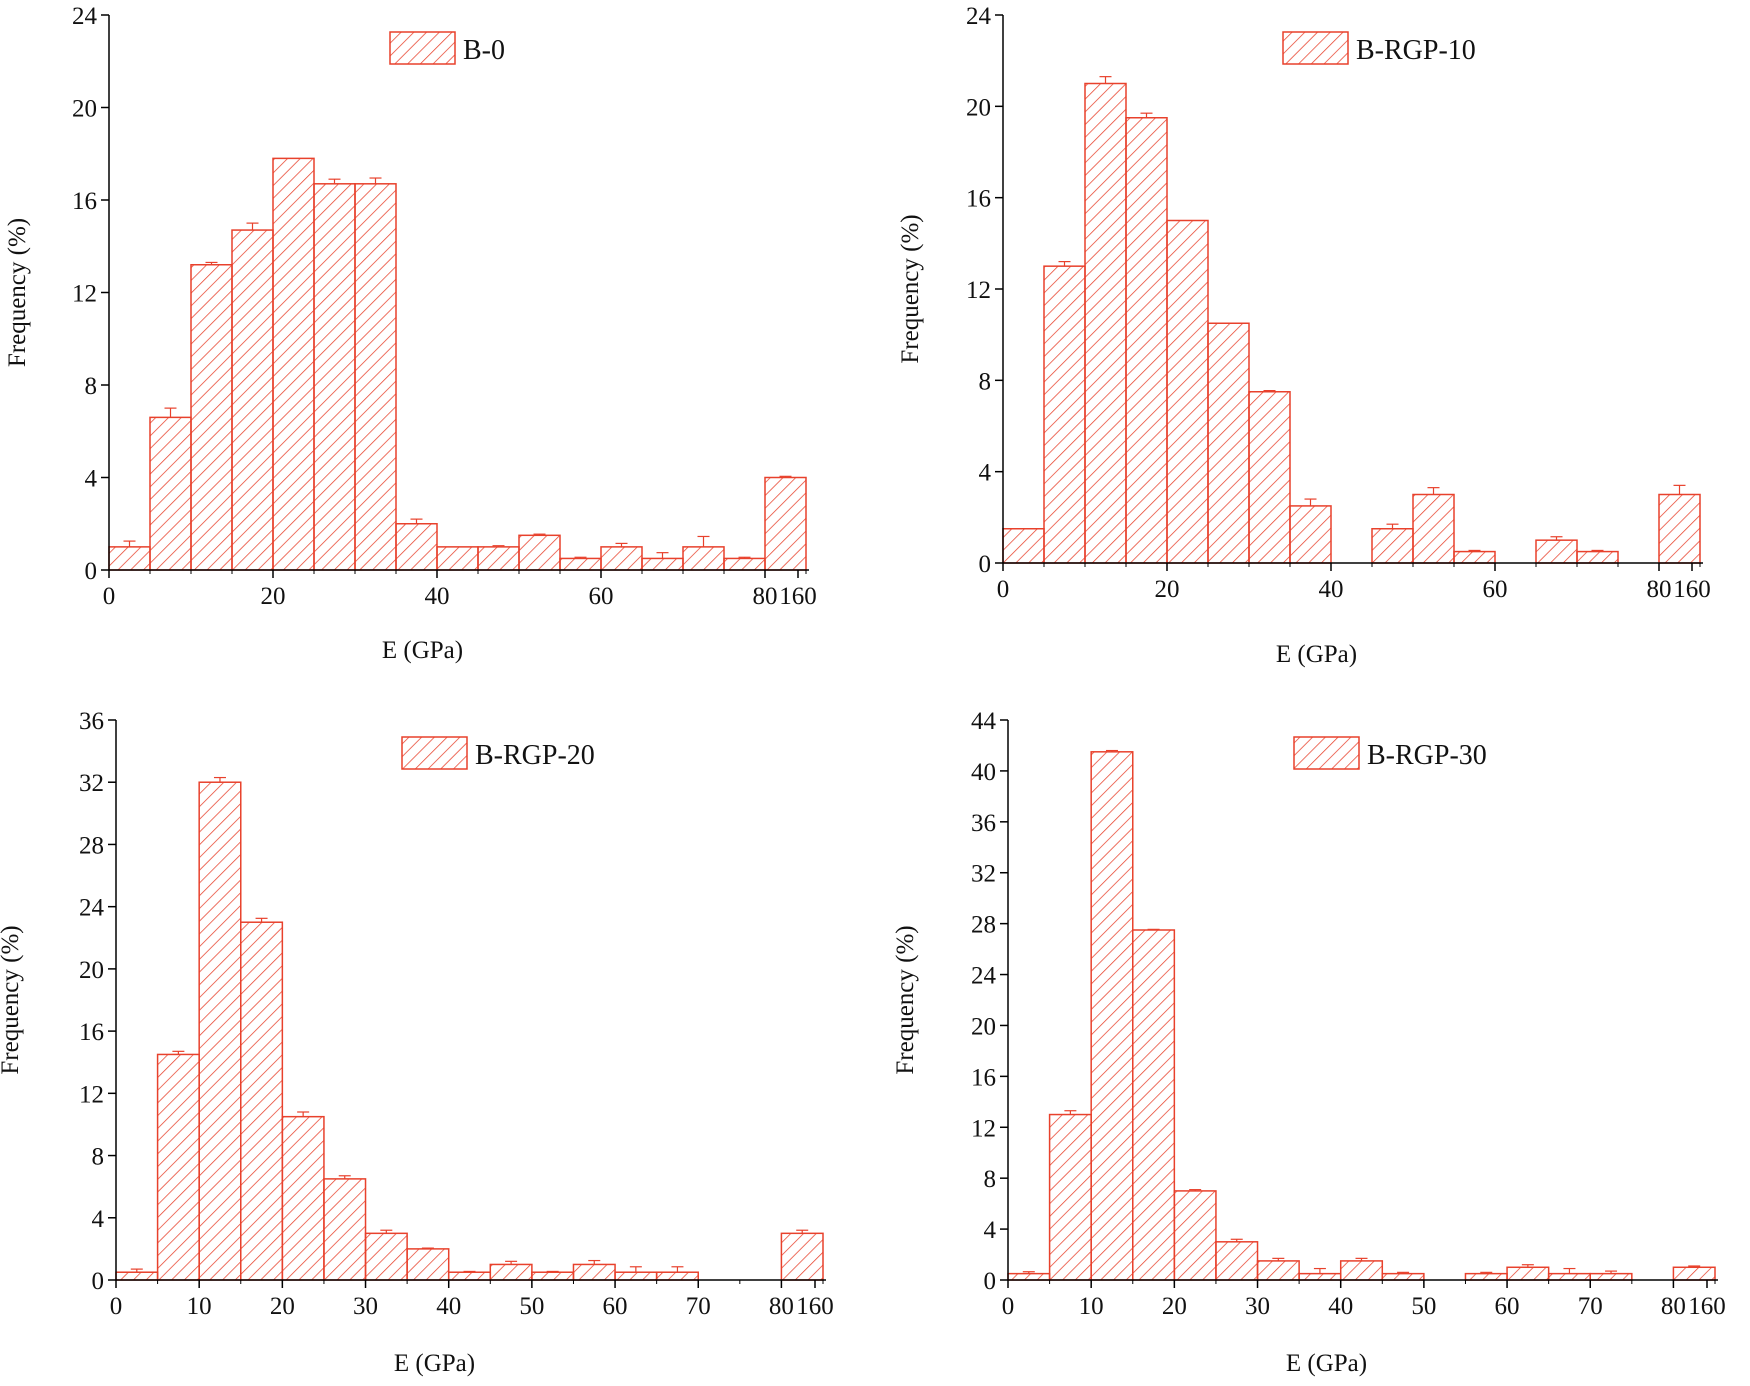  Describe the element at coordinates (765, 596) in the screenshot. I see `x-tick-label: 80` at that location.